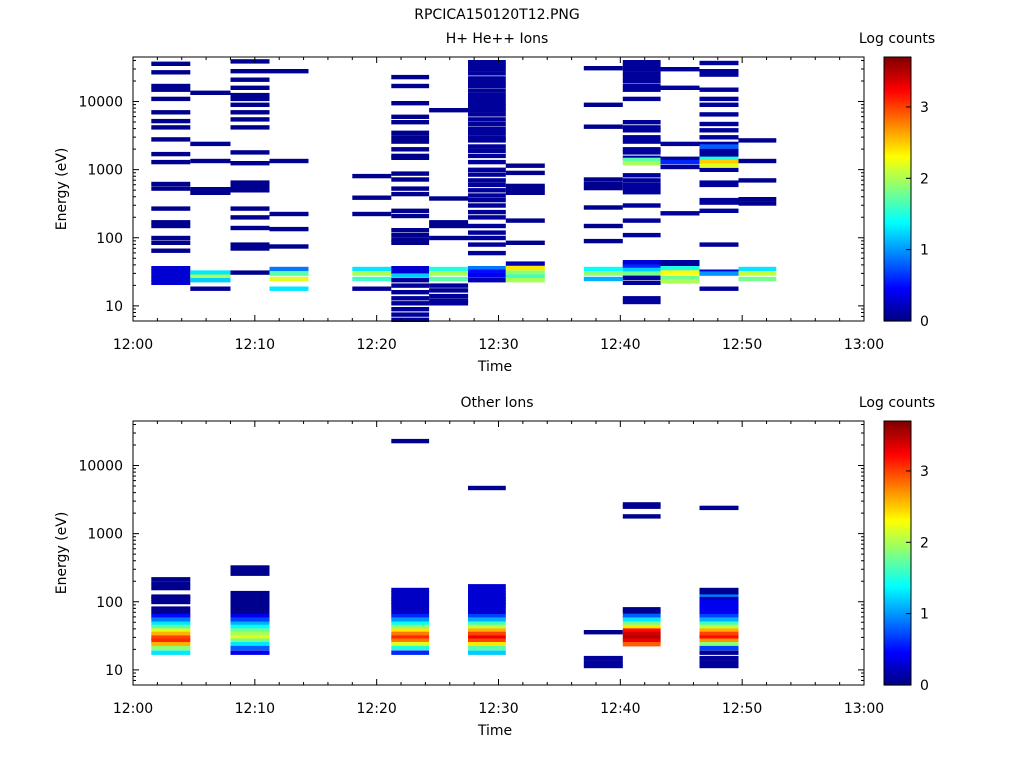 Image resolution: width=1024 pixels, height=768 pixels. I want to click on h-ions-ytick-label: 100, so click(109, 239).